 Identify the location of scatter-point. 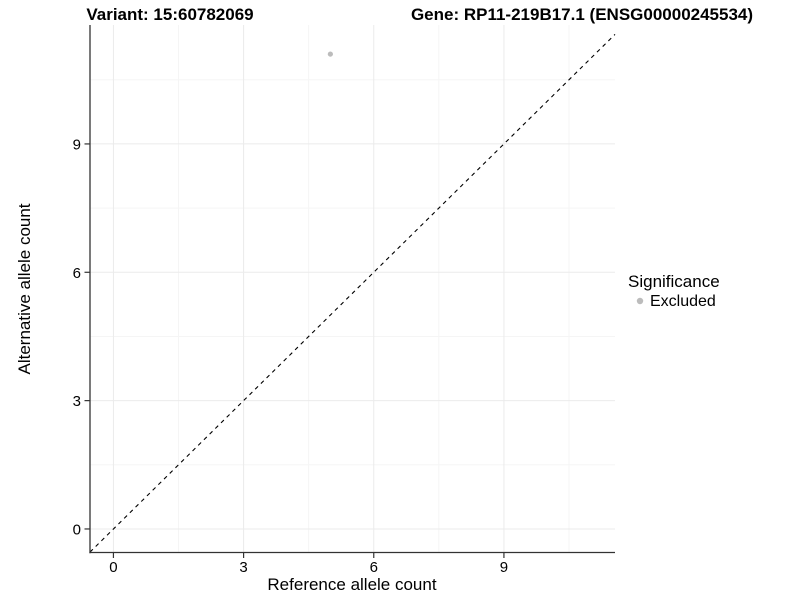
(330, 54).